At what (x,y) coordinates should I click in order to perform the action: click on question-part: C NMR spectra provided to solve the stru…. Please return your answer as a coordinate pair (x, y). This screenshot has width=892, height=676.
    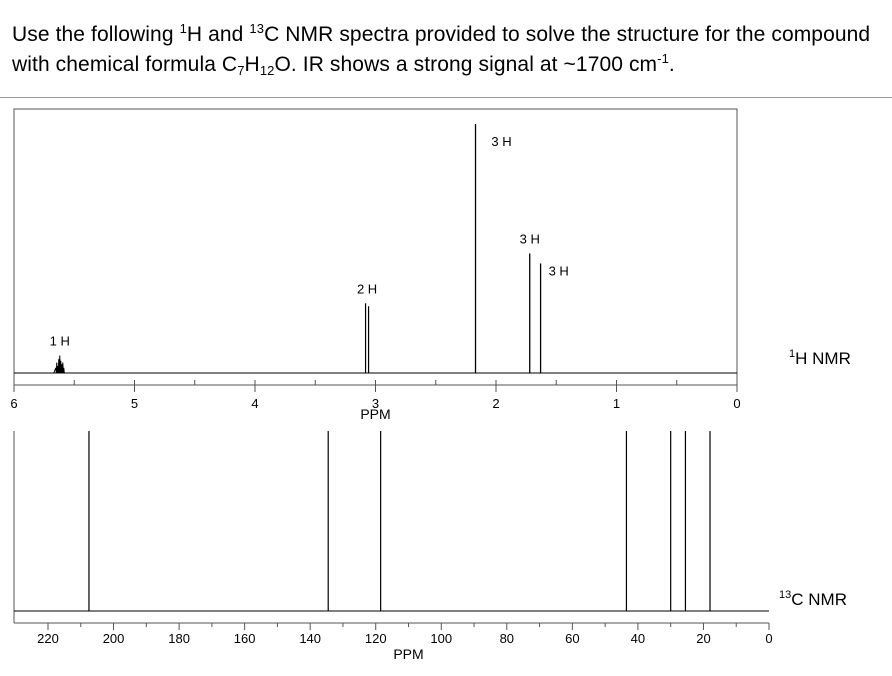
    Looking at the image, I should click on (441, 49).